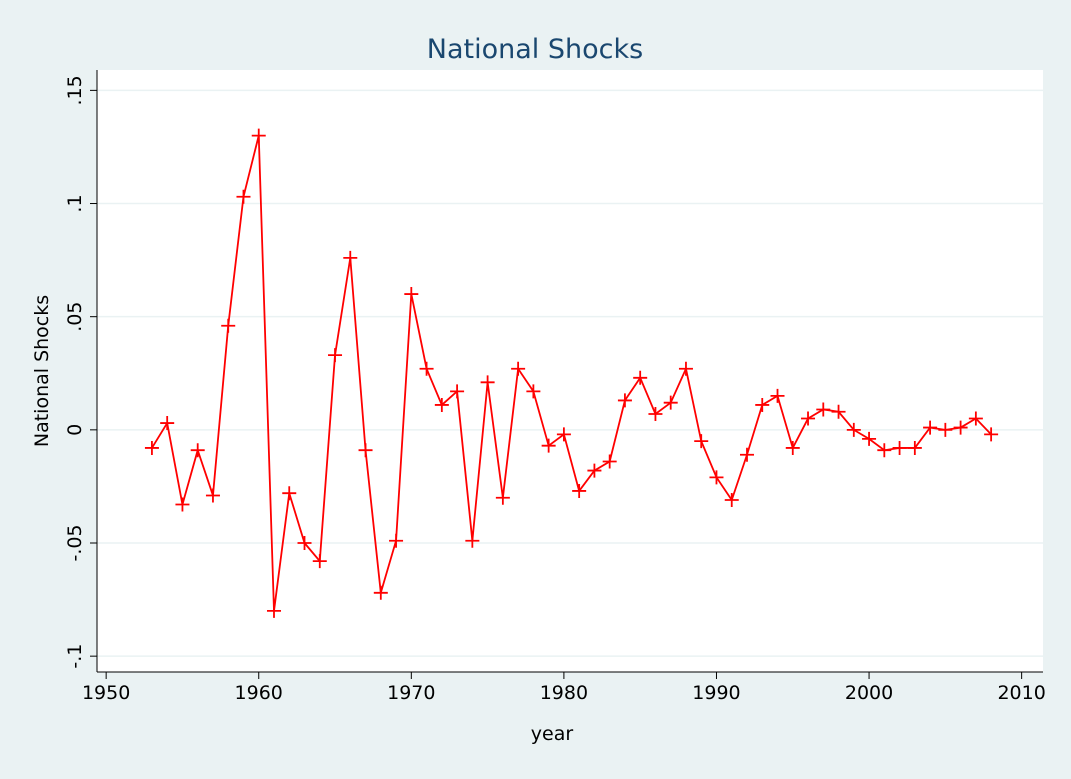 This screenshot has width=1071, height=779. Describe the element at coordinates (535, 49) in the screenshot. I see `chart-title: National Shocks` at that location.